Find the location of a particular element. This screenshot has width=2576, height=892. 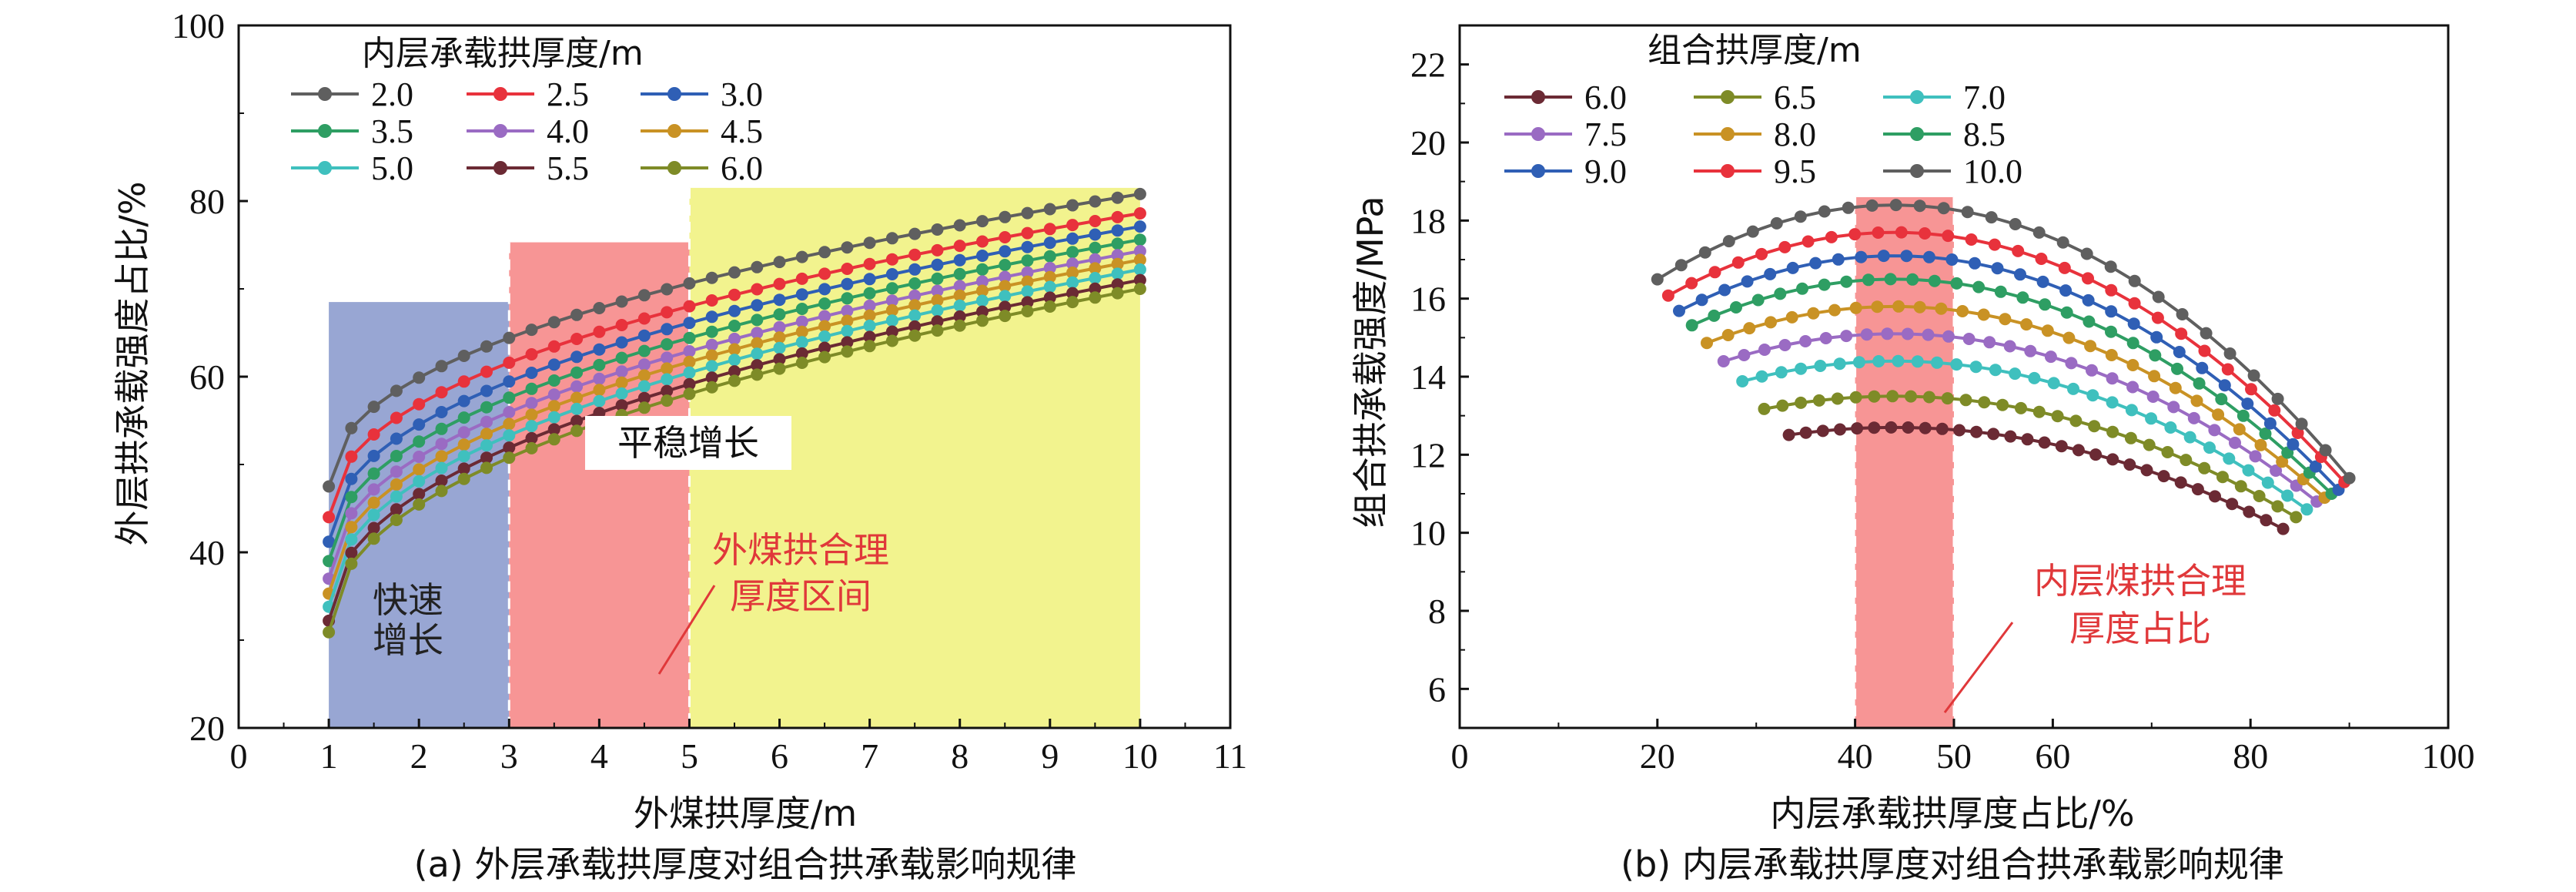

a-legend-label: 5.0 is located at coordinates (392, 168).